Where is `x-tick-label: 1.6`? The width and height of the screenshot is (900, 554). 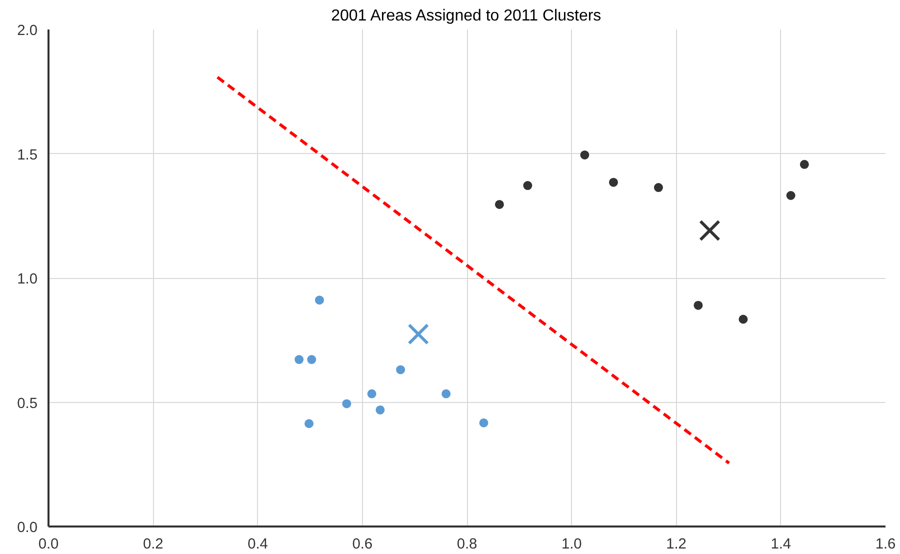 x-tick-label: 1.6 is located at coordinates (885, 544).